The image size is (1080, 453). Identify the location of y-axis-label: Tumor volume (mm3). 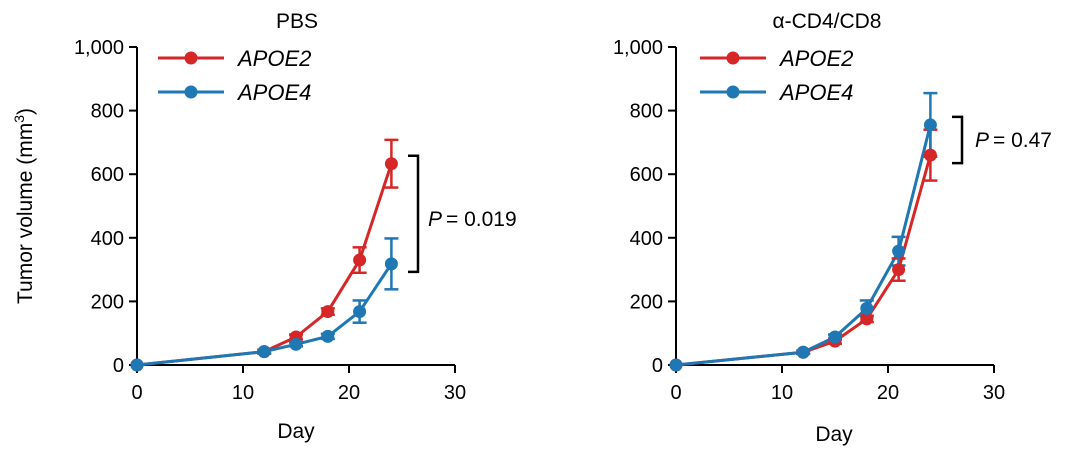
(24, 206).